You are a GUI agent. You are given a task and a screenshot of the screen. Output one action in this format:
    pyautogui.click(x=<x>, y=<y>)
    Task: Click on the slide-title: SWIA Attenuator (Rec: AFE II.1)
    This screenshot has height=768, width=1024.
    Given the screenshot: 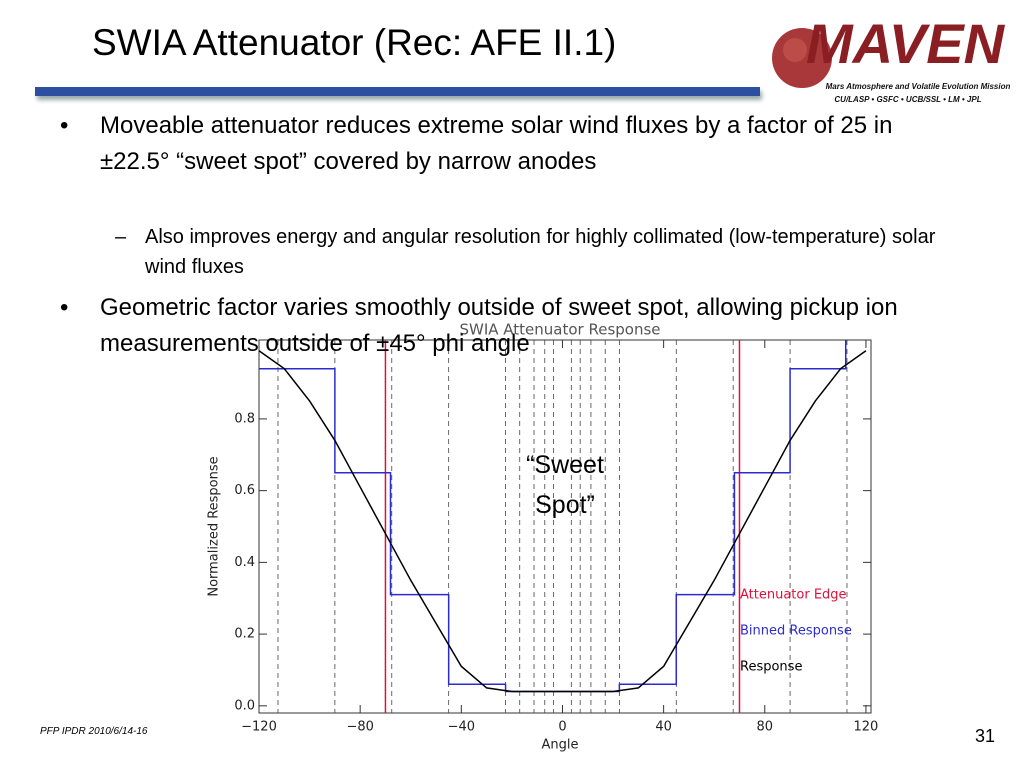 What is the action you would take?
    pyautogui.click(x=354, y=42)
    